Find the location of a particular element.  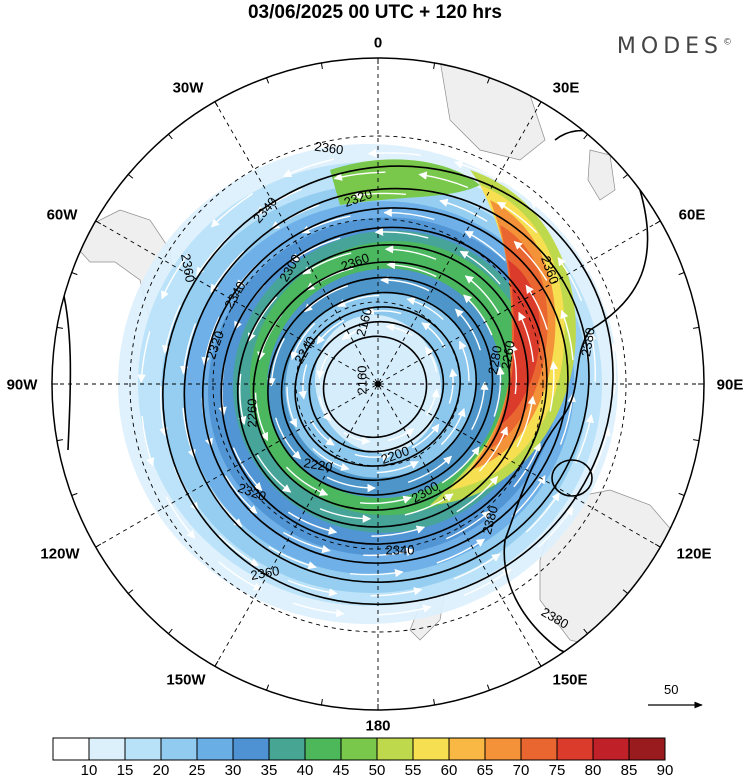

colorbar-label: 45 is located at coordinates (341, 770).